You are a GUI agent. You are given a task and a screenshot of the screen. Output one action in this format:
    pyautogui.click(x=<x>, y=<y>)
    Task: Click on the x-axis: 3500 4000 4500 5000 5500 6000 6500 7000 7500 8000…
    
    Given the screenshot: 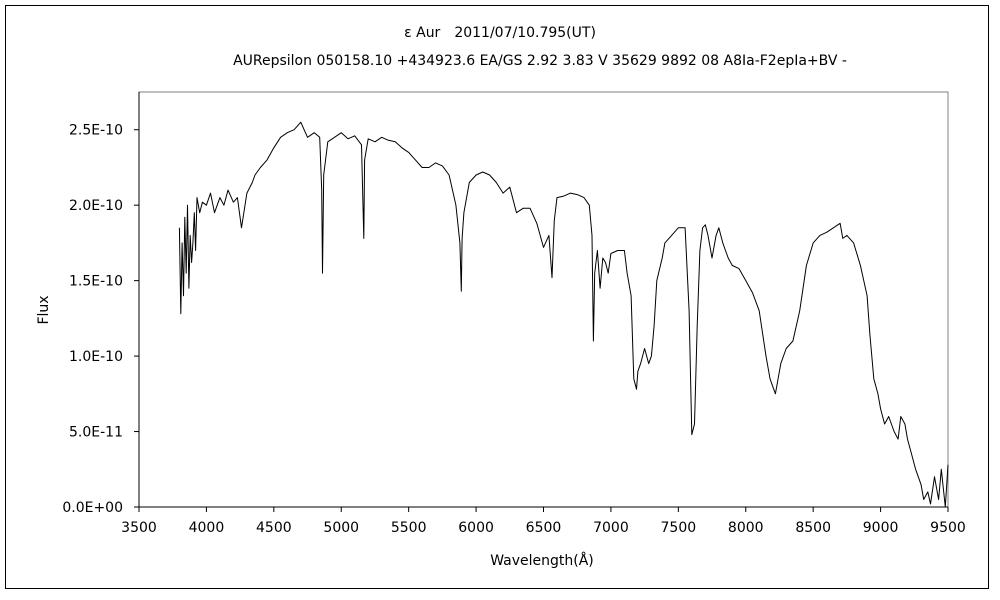 What is the action you would take?
    pyautogui.click(x=543, y=521)
    